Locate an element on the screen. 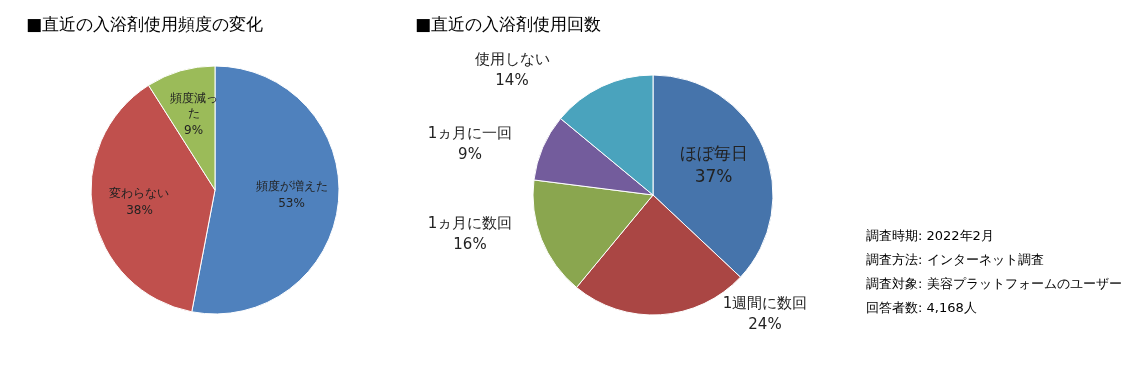  chart-title: ■直近の入浴剤使用回数 is located at coordinates (508, 24).